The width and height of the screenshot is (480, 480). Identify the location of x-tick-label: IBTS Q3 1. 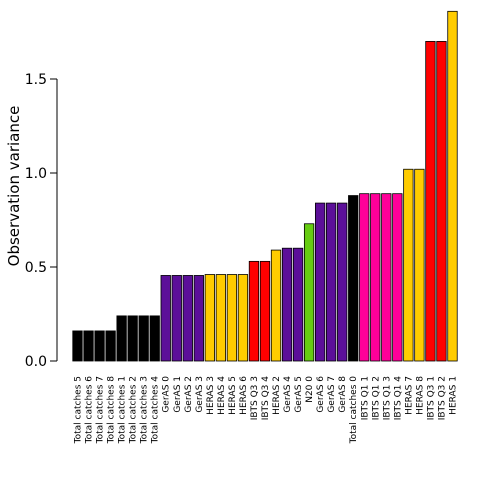
(431, 398).